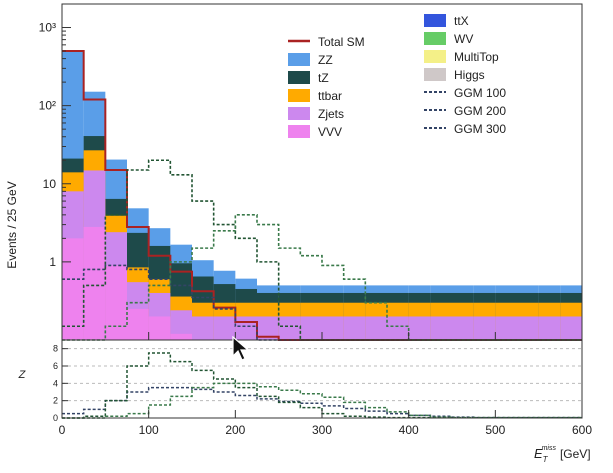  What do you see at coordinates (323, 78) in the screenshot?
I see `legend-label: tZ` at bounding box center [323, 78].